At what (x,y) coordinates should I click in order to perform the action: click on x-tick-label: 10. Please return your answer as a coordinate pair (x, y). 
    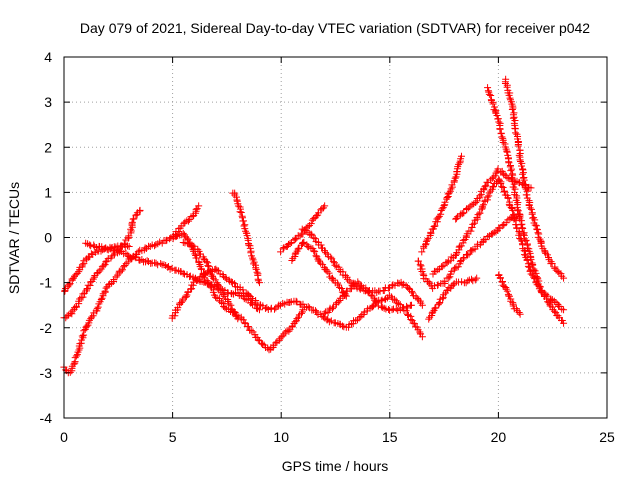
    Looking at the image, I should click on (281, 437).